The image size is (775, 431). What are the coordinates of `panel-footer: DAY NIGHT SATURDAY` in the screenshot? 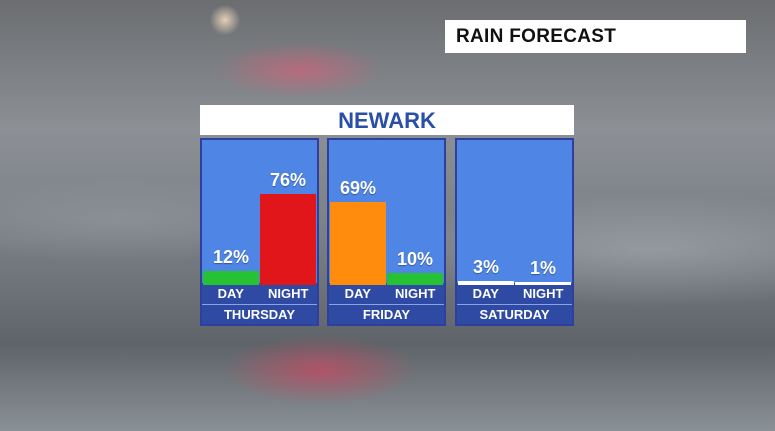 It's located at (514, 303).